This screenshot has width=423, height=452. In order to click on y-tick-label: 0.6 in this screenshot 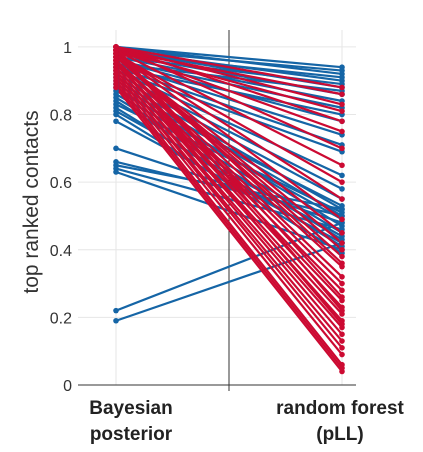, I will do `click(61, 183)`.